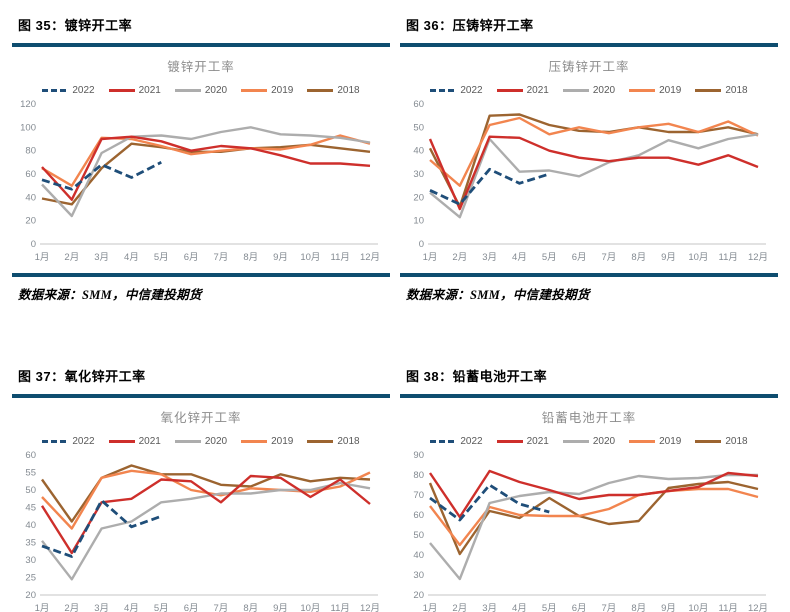 The image size is (790, 612). What do you see at coordinates (28, 104) in the screenshot?
I see `svg-text: 120` at bounding box center [28, 104].